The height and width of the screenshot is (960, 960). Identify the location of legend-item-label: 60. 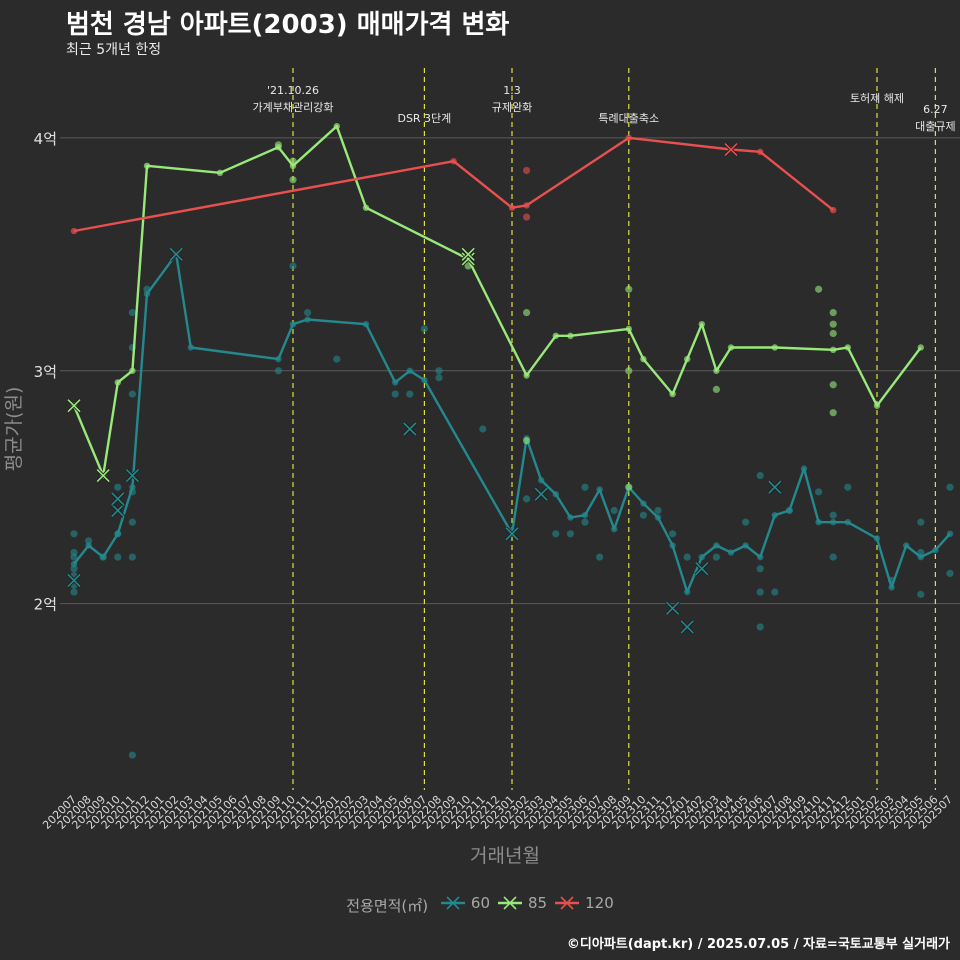
(480, 903).